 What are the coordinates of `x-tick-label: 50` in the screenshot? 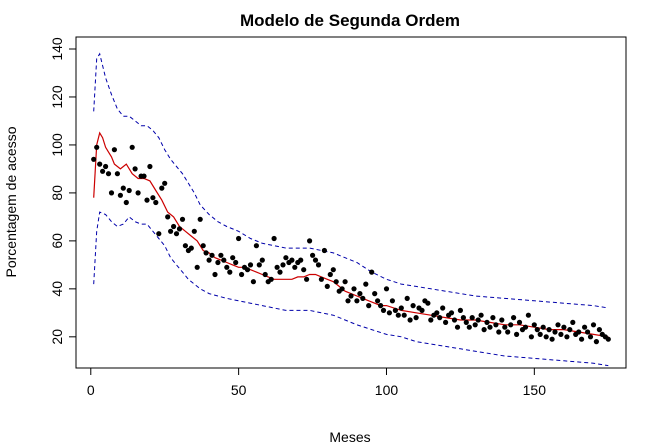 It's located at (239, 390).